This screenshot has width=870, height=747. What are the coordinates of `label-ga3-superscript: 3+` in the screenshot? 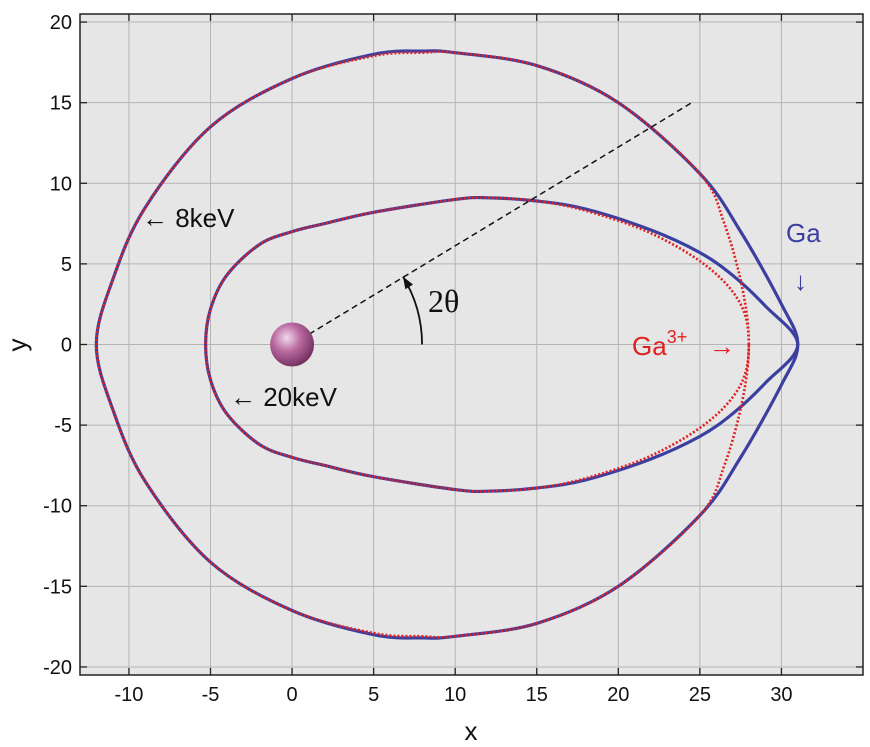 It's located at (677, 337).